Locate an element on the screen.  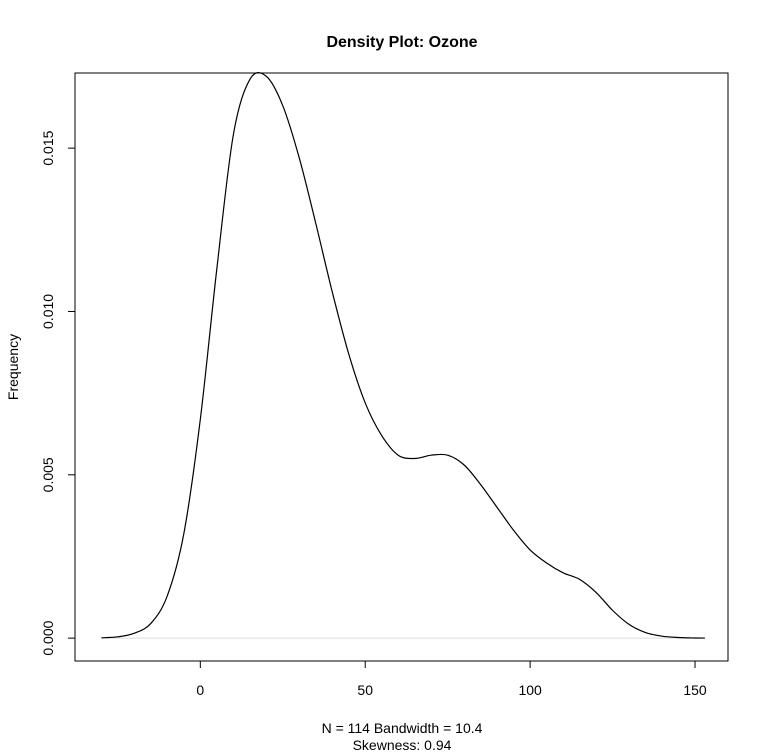
y-axis-label: Frequency is located at coordinates (13, 367).